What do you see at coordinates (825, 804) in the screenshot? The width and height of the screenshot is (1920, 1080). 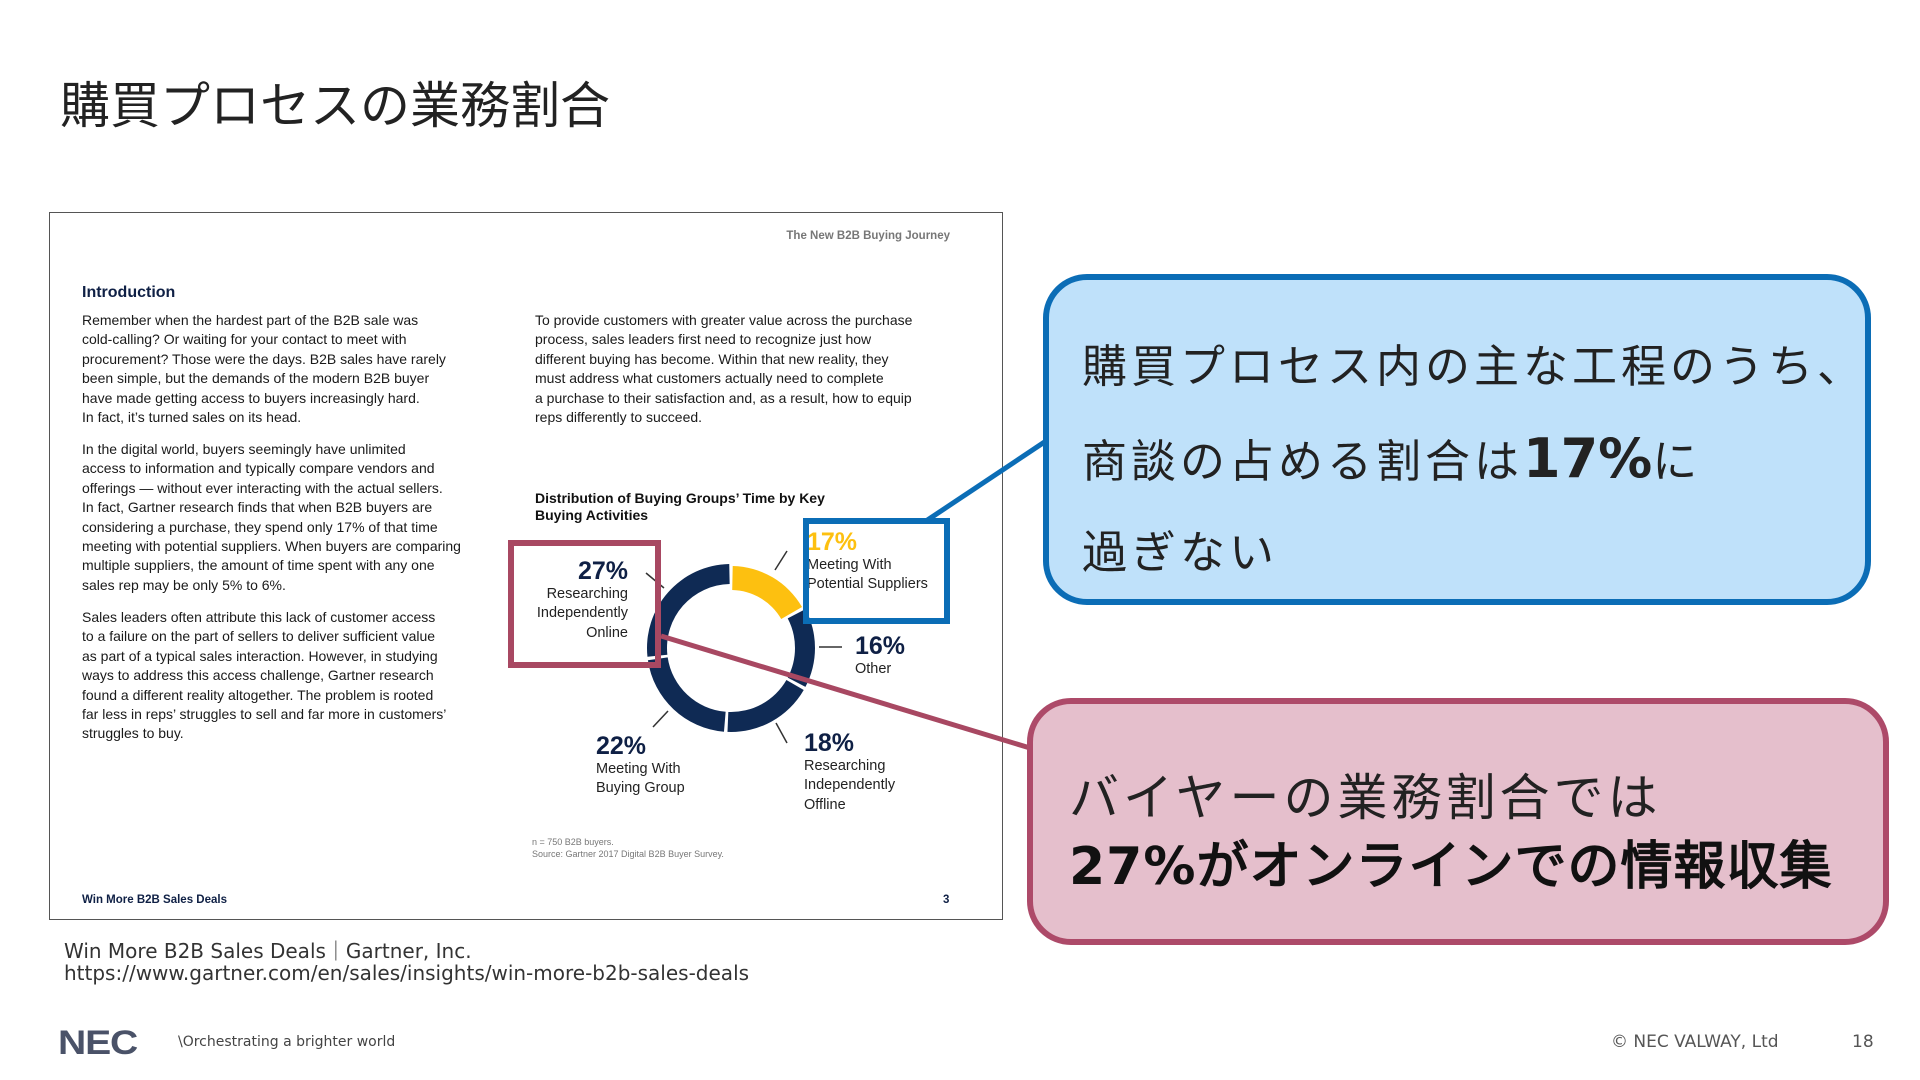 I see `text-line: Offline` at bounding box center [825, 804].